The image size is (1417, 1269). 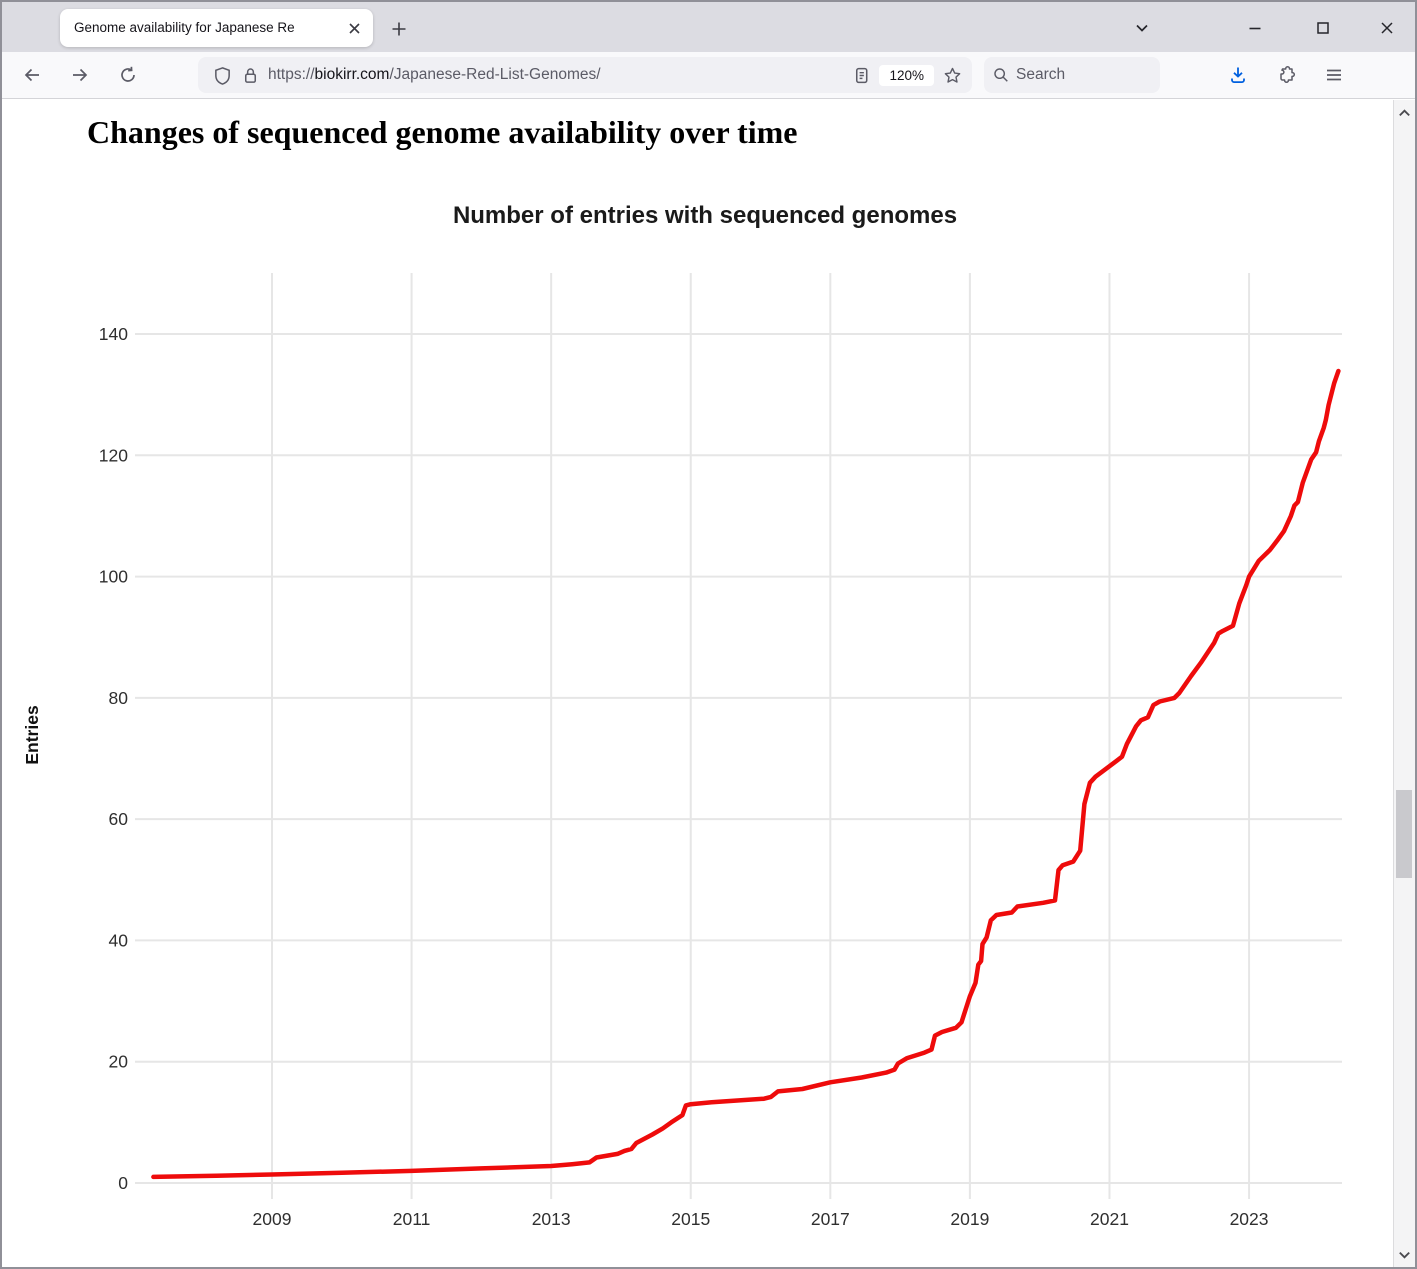 I want to click on scroll-down-button, so click(x=1404, y=1254).